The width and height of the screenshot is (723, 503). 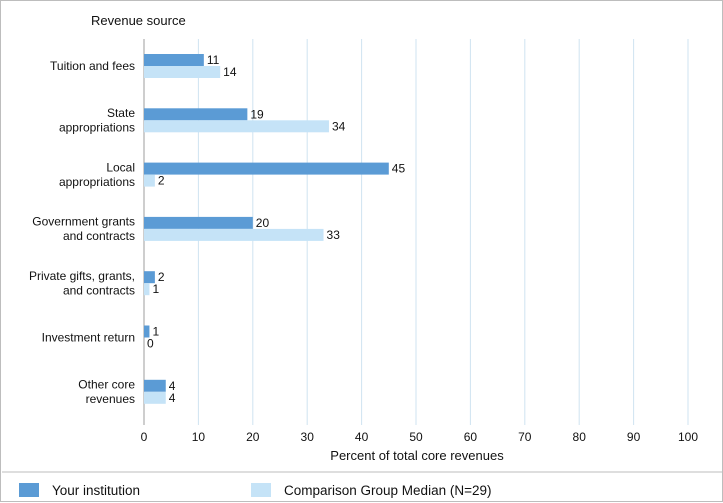 I want to click on category-label: Private gifts, grants,, so click(x=82, y=276).